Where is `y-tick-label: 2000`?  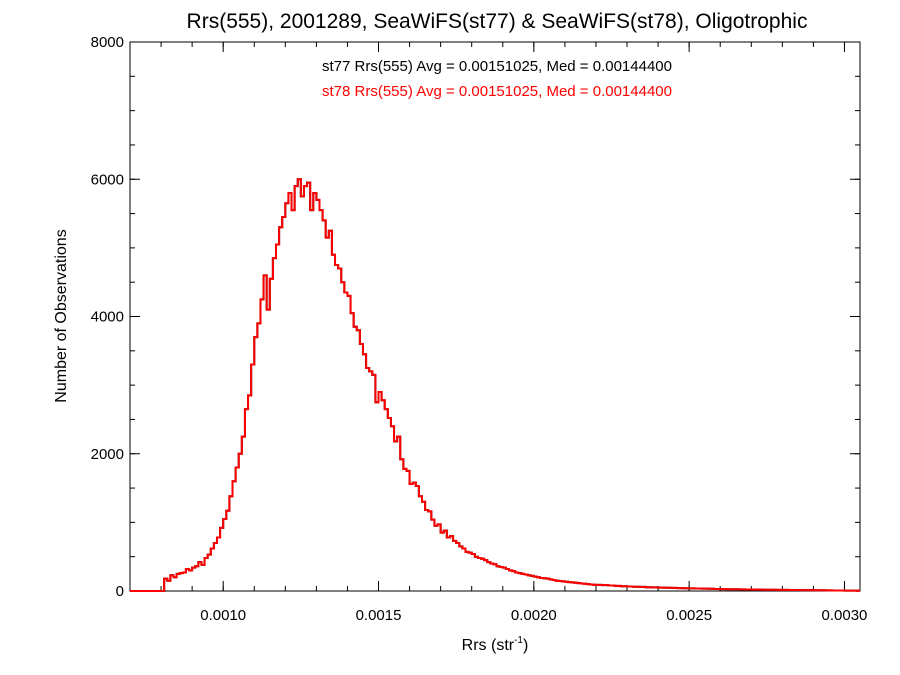 y-tick-label: 2000 is located at coordinates (107, 454).